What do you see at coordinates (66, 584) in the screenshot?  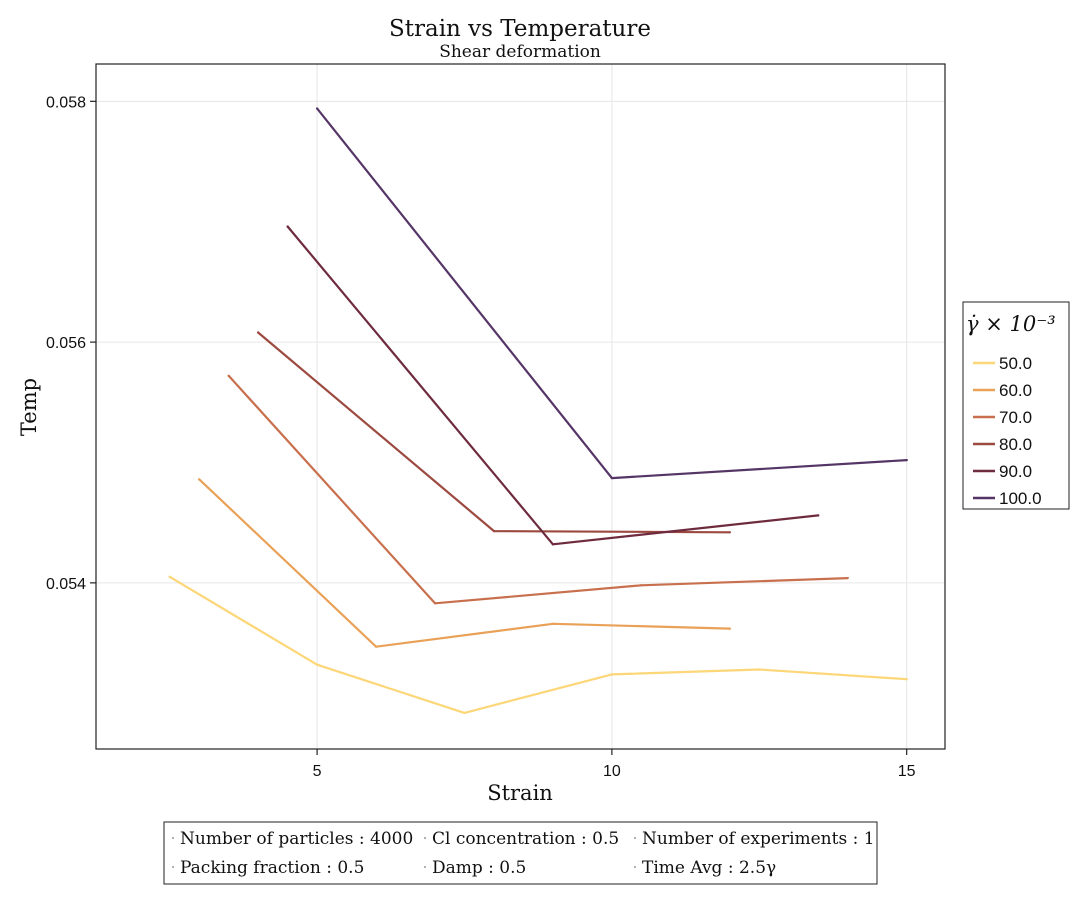 I see `y-tick-label: 0.054` at bounding box center [66, 584].